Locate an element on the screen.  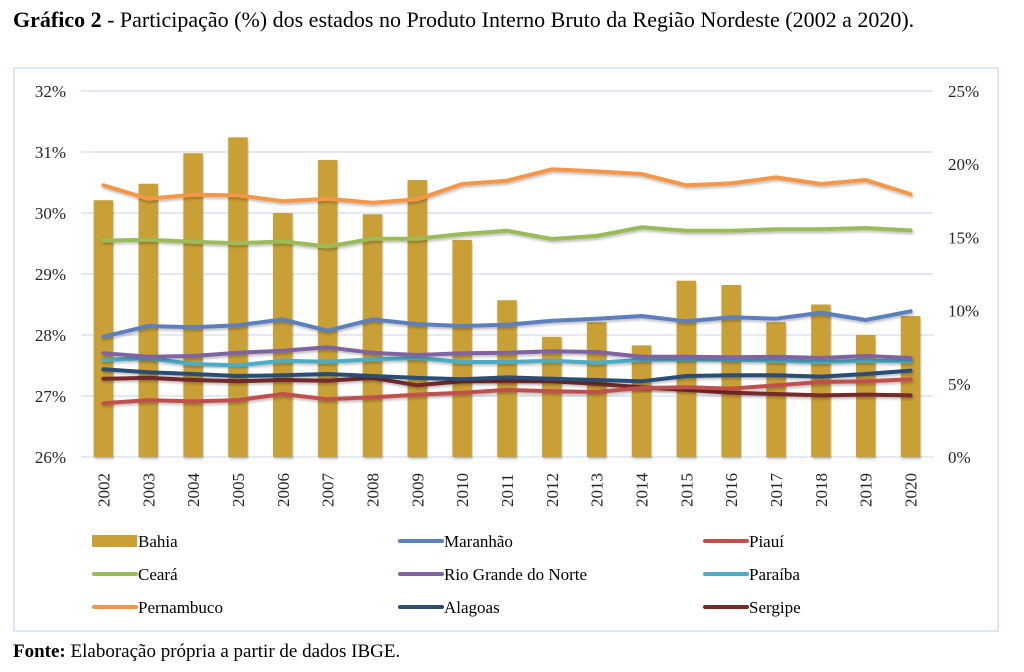
line-rio-grande-do-norte is located at coordinates (507, 352).